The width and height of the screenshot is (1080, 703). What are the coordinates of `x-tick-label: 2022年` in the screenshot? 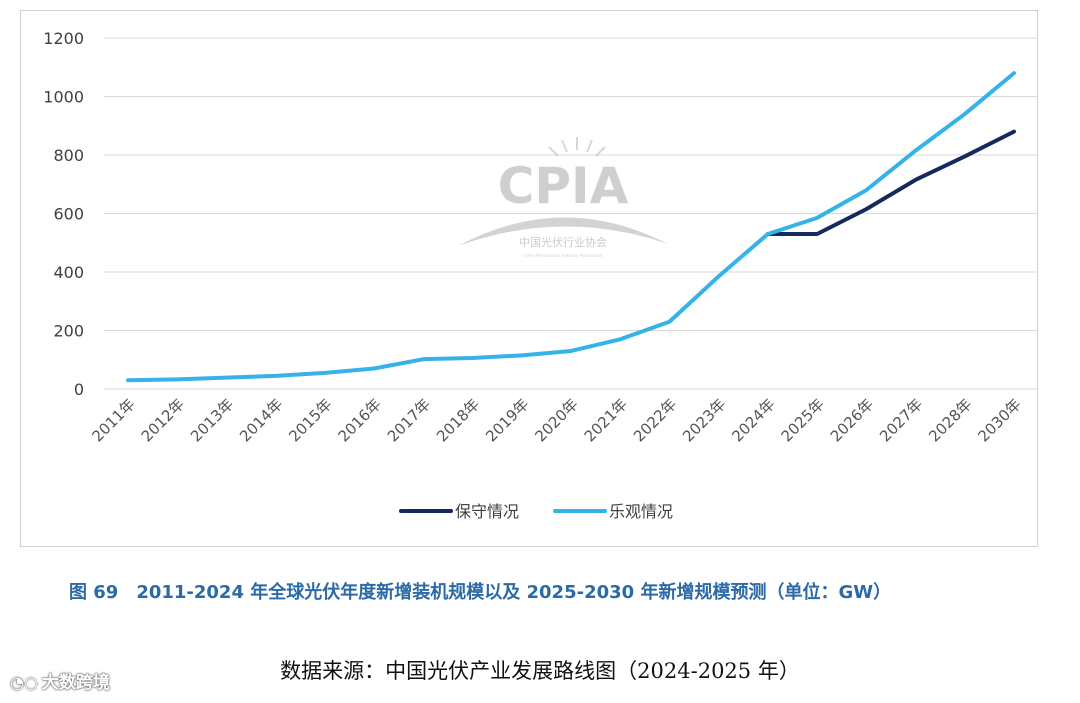 It's located at (655, 420).